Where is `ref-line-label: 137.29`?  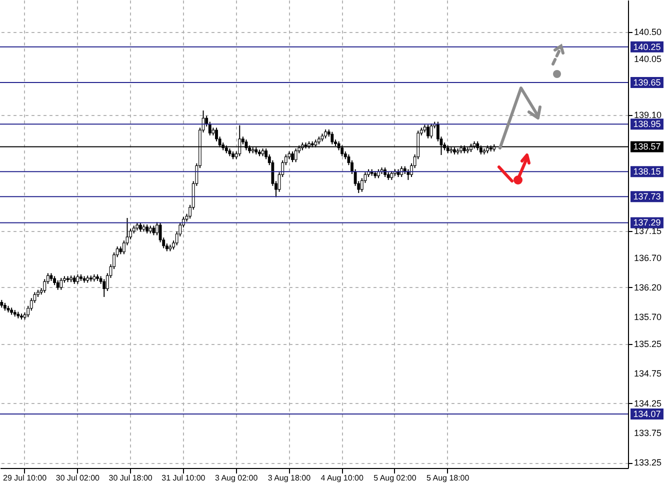
ref-line-label: 137.29 is located at coordinates (647, 223).